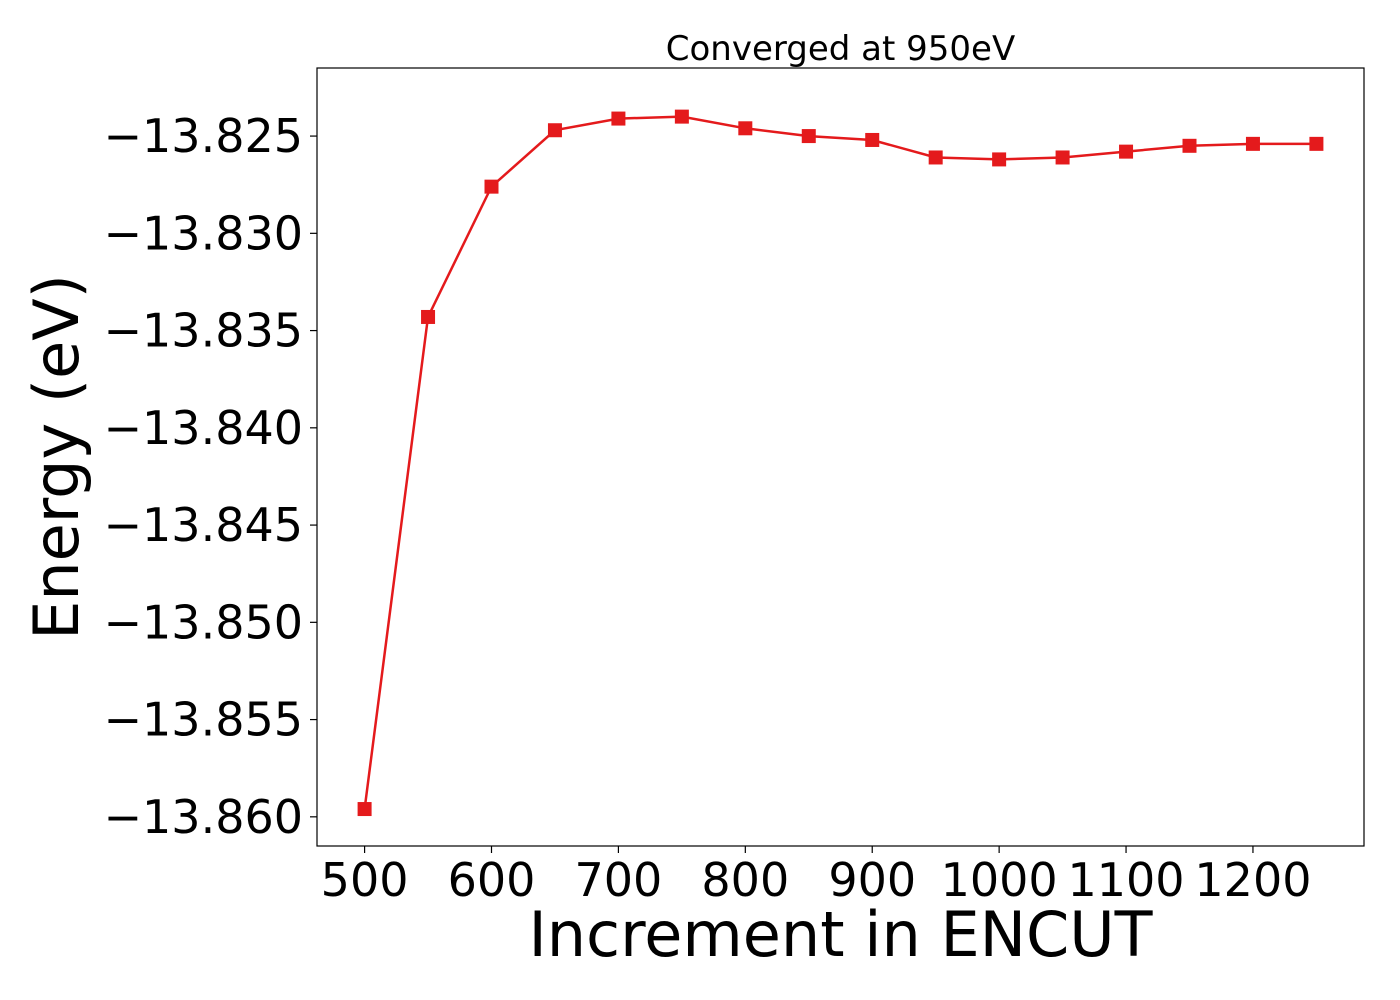 The height and width of the screenshot is (1000, 1400). Describe the element at coordinates (204, 233) in the screenshot. I see `y-tick-label: −13.830` at that location.